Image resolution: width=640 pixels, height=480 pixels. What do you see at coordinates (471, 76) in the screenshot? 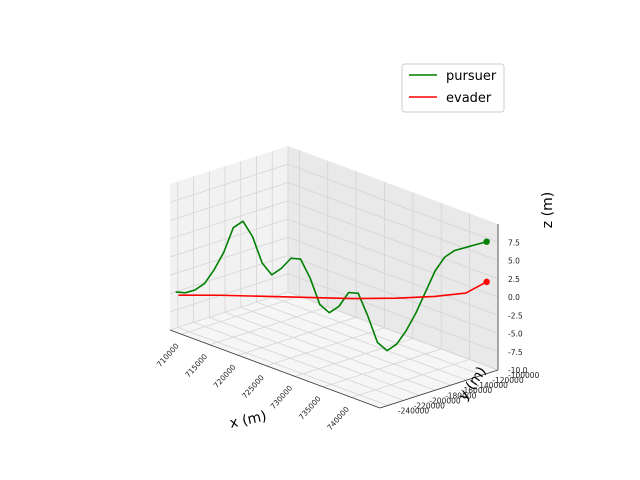
I see `legend-label-pursuer: pursuer` at bounding box center [471, 76].